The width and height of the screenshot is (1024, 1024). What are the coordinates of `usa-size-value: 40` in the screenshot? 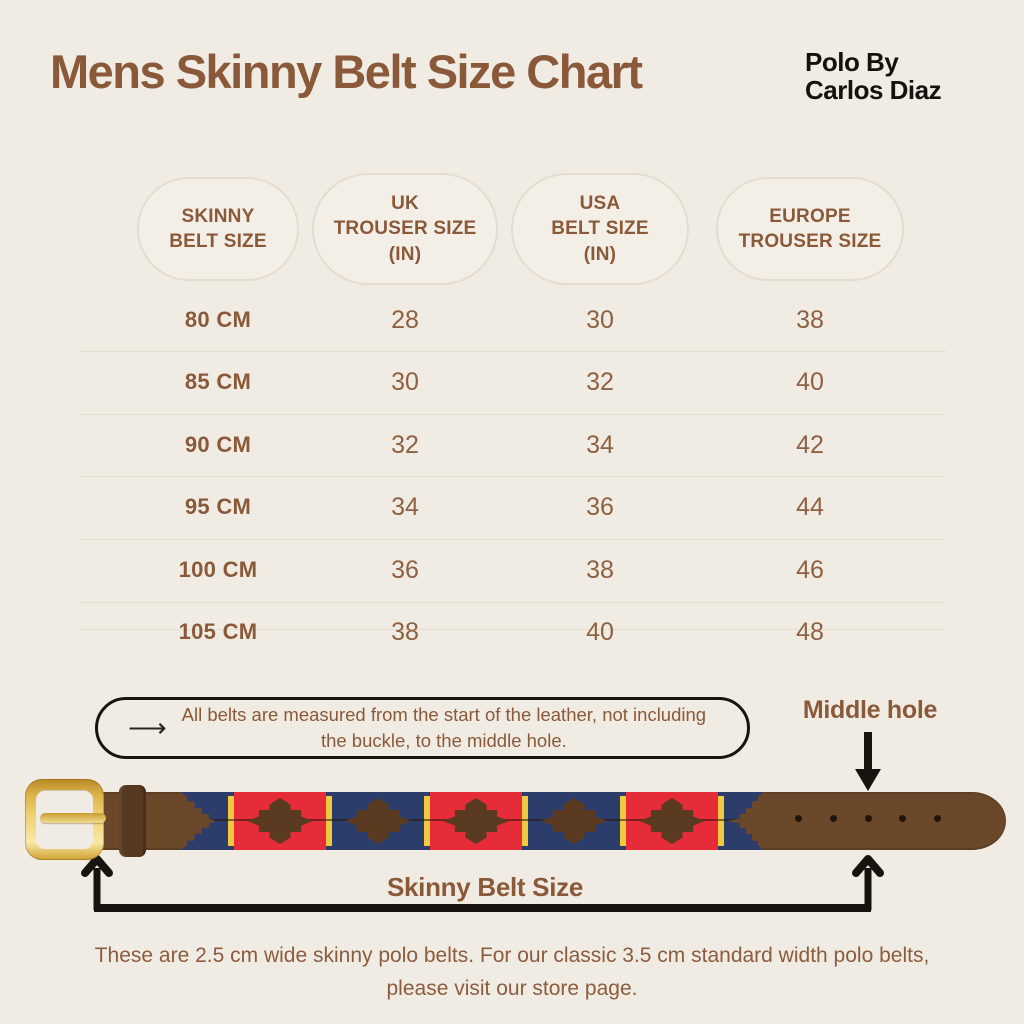 It's located at (600, 632).